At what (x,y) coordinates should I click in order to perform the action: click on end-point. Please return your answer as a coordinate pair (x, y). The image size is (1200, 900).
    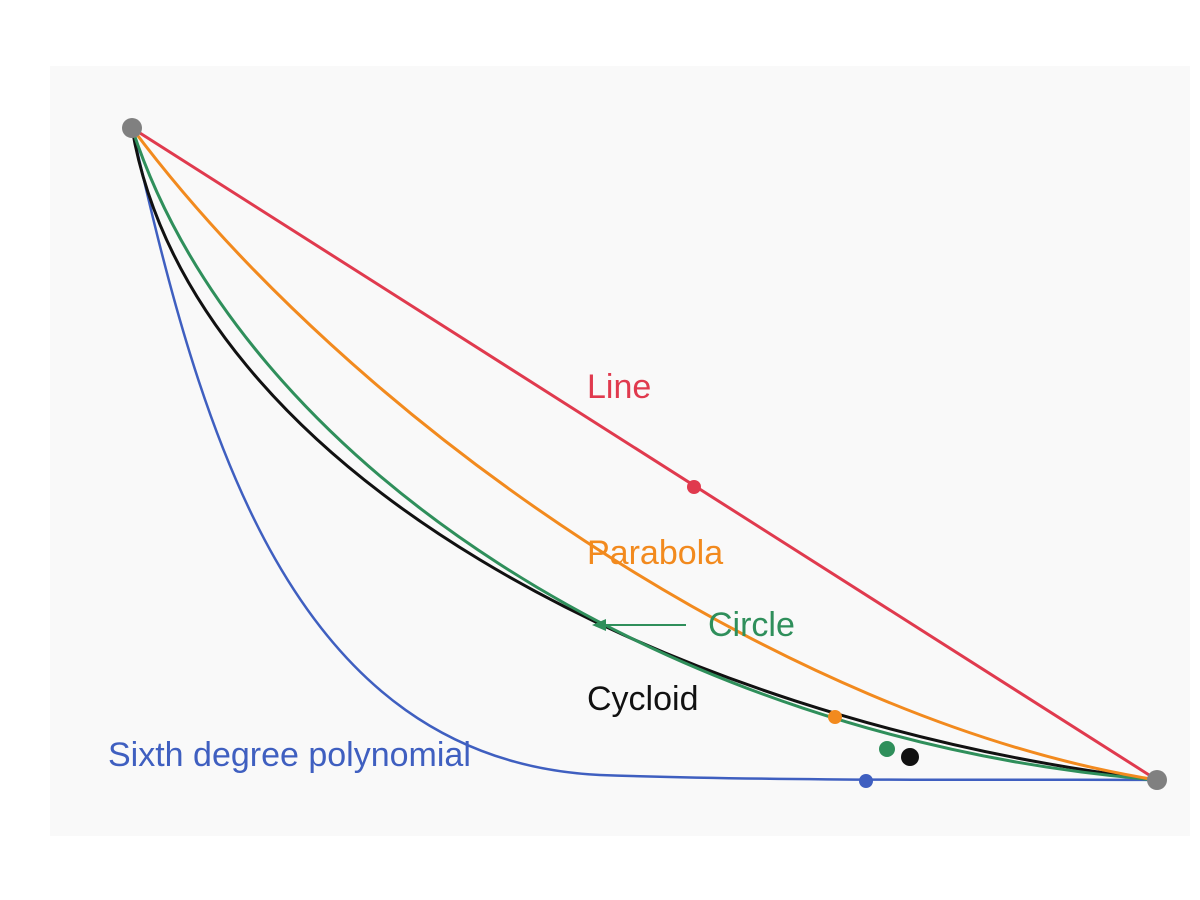
    Looking at the image, I should click on (1157, 780).